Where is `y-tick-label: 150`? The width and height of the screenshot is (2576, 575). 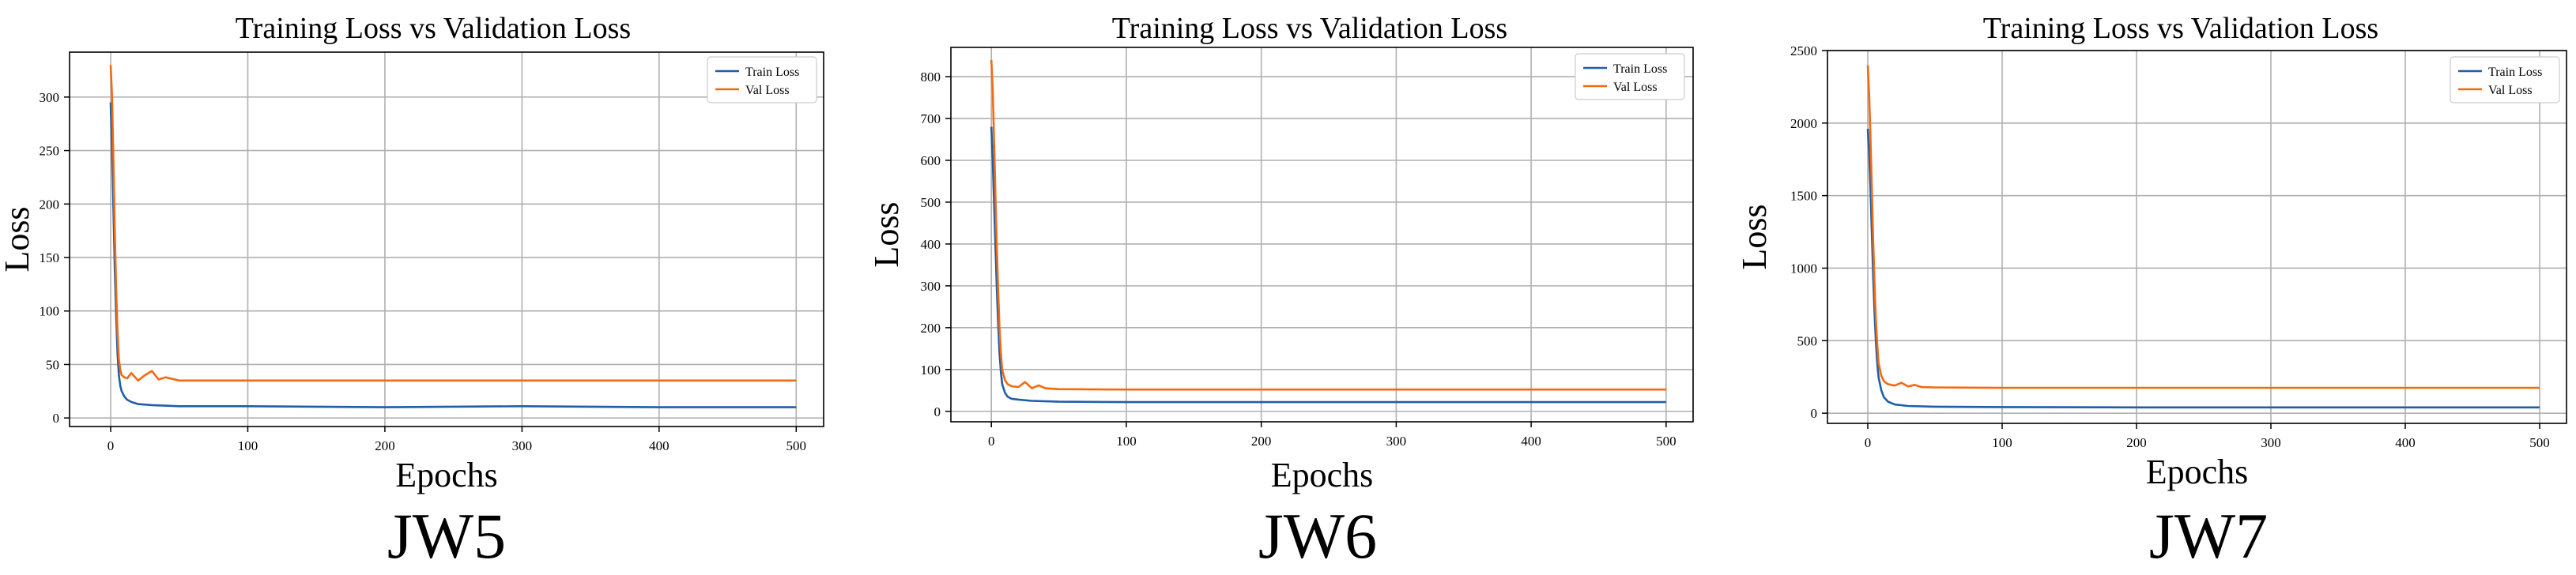 y-tick-label: 150 is located at coordinates (50, 257).